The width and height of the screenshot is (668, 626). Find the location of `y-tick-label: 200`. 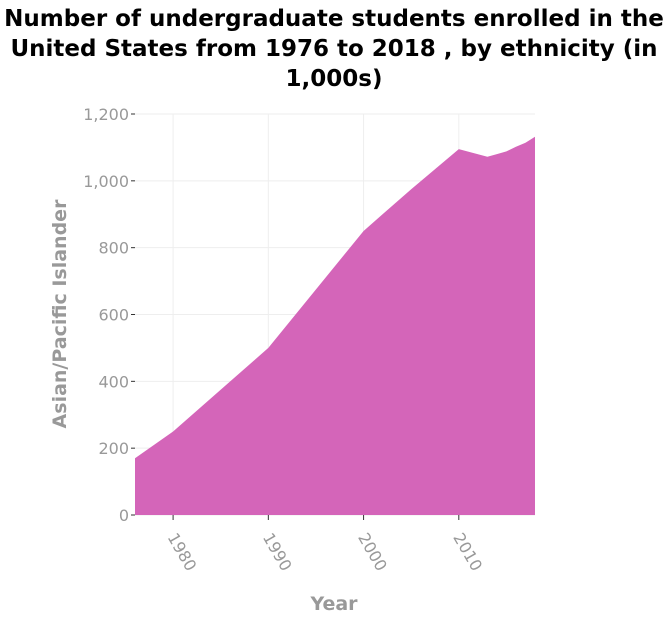

y-tick-label: 200 is located at coordinates (113, 448).